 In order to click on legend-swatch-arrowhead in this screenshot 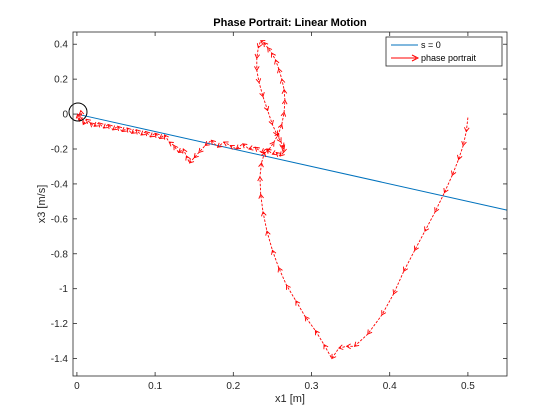, I will do `click(415, 58)`.